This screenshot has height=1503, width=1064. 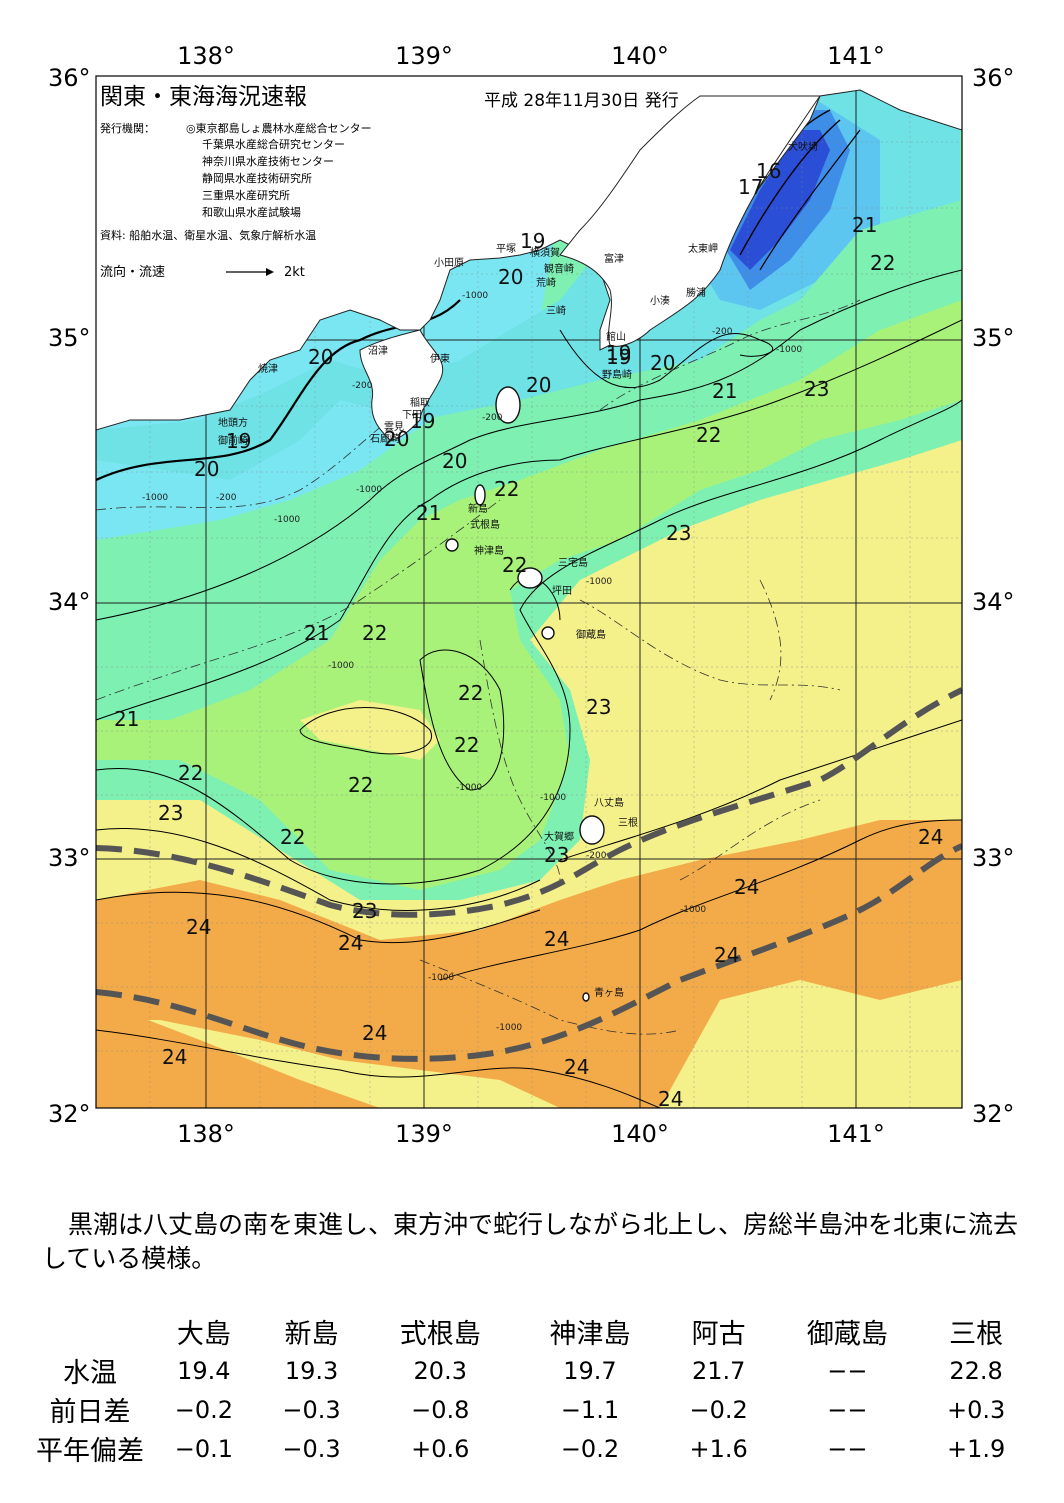 What do you see at coordinates (385, 438) in the screenshot?
I see `place-name: 石廊崎` at bounding box center [385, 438].